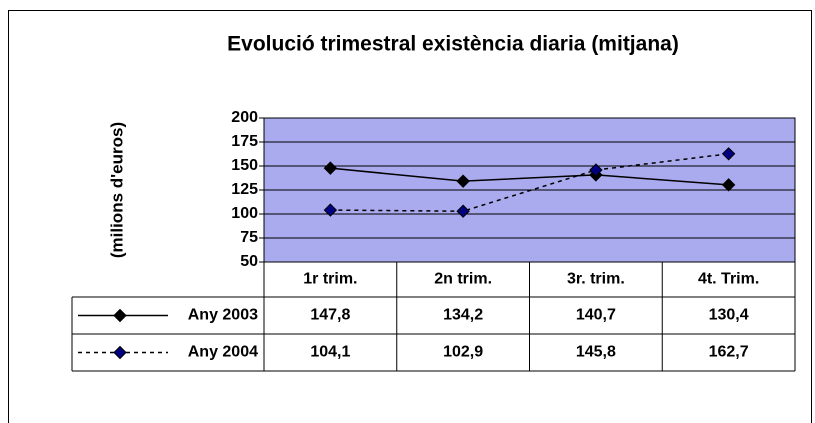 This screenshot has height=423, width=815. What do you see at coordinates (223, 315) in the screenshot?
I see `legend-label: Any 2003` at bounding box center [223, 315].